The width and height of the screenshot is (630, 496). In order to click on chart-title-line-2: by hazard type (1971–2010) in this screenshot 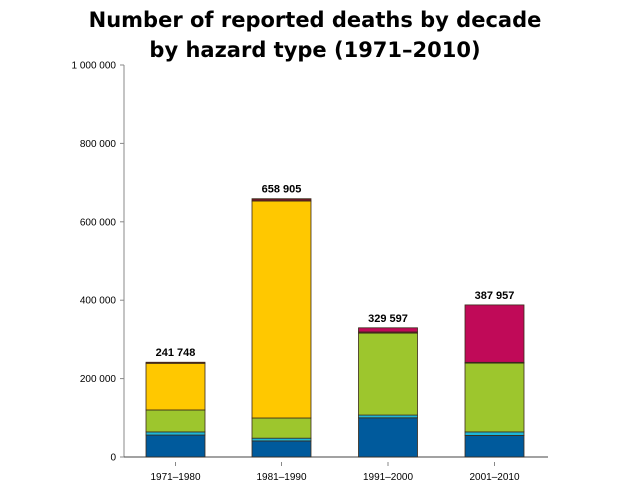, I will do `click(314, 50)`.